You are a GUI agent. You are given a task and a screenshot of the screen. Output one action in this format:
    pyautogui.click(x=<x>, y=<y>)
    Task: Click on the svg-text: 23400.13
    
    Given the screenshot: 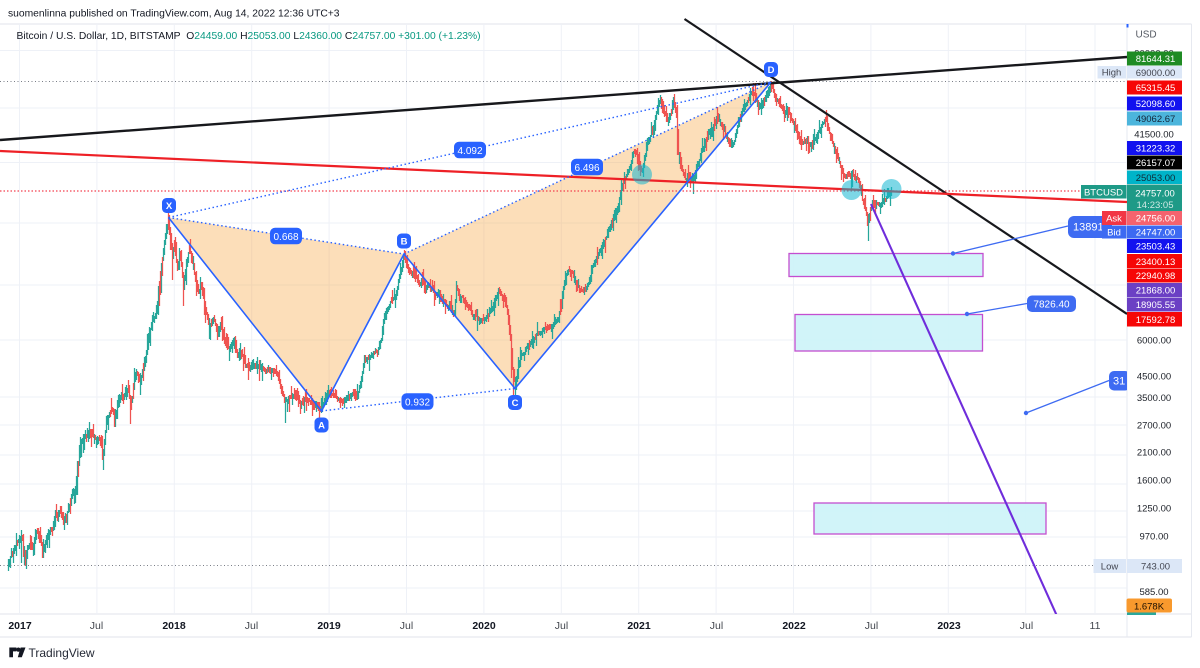 What is the action you would take?
    pyautogui.click(x=1156, y=262)
    